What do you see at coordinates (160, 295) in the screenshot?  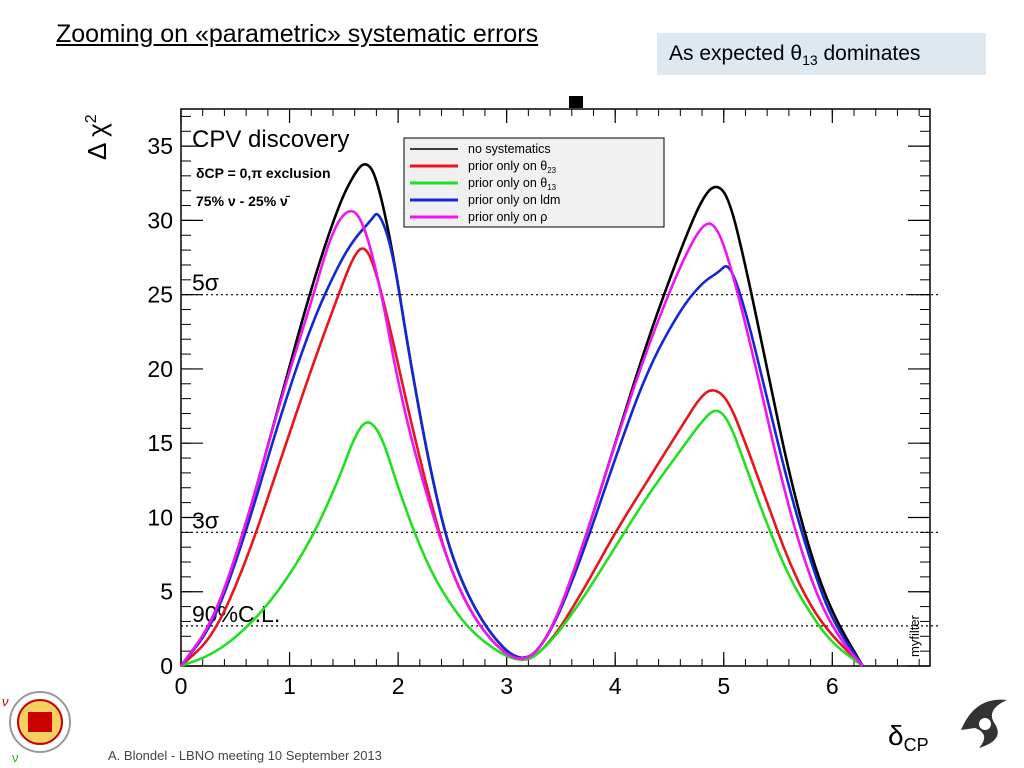 I see `y-tick-label: 25` at bounding box center [160, 295].